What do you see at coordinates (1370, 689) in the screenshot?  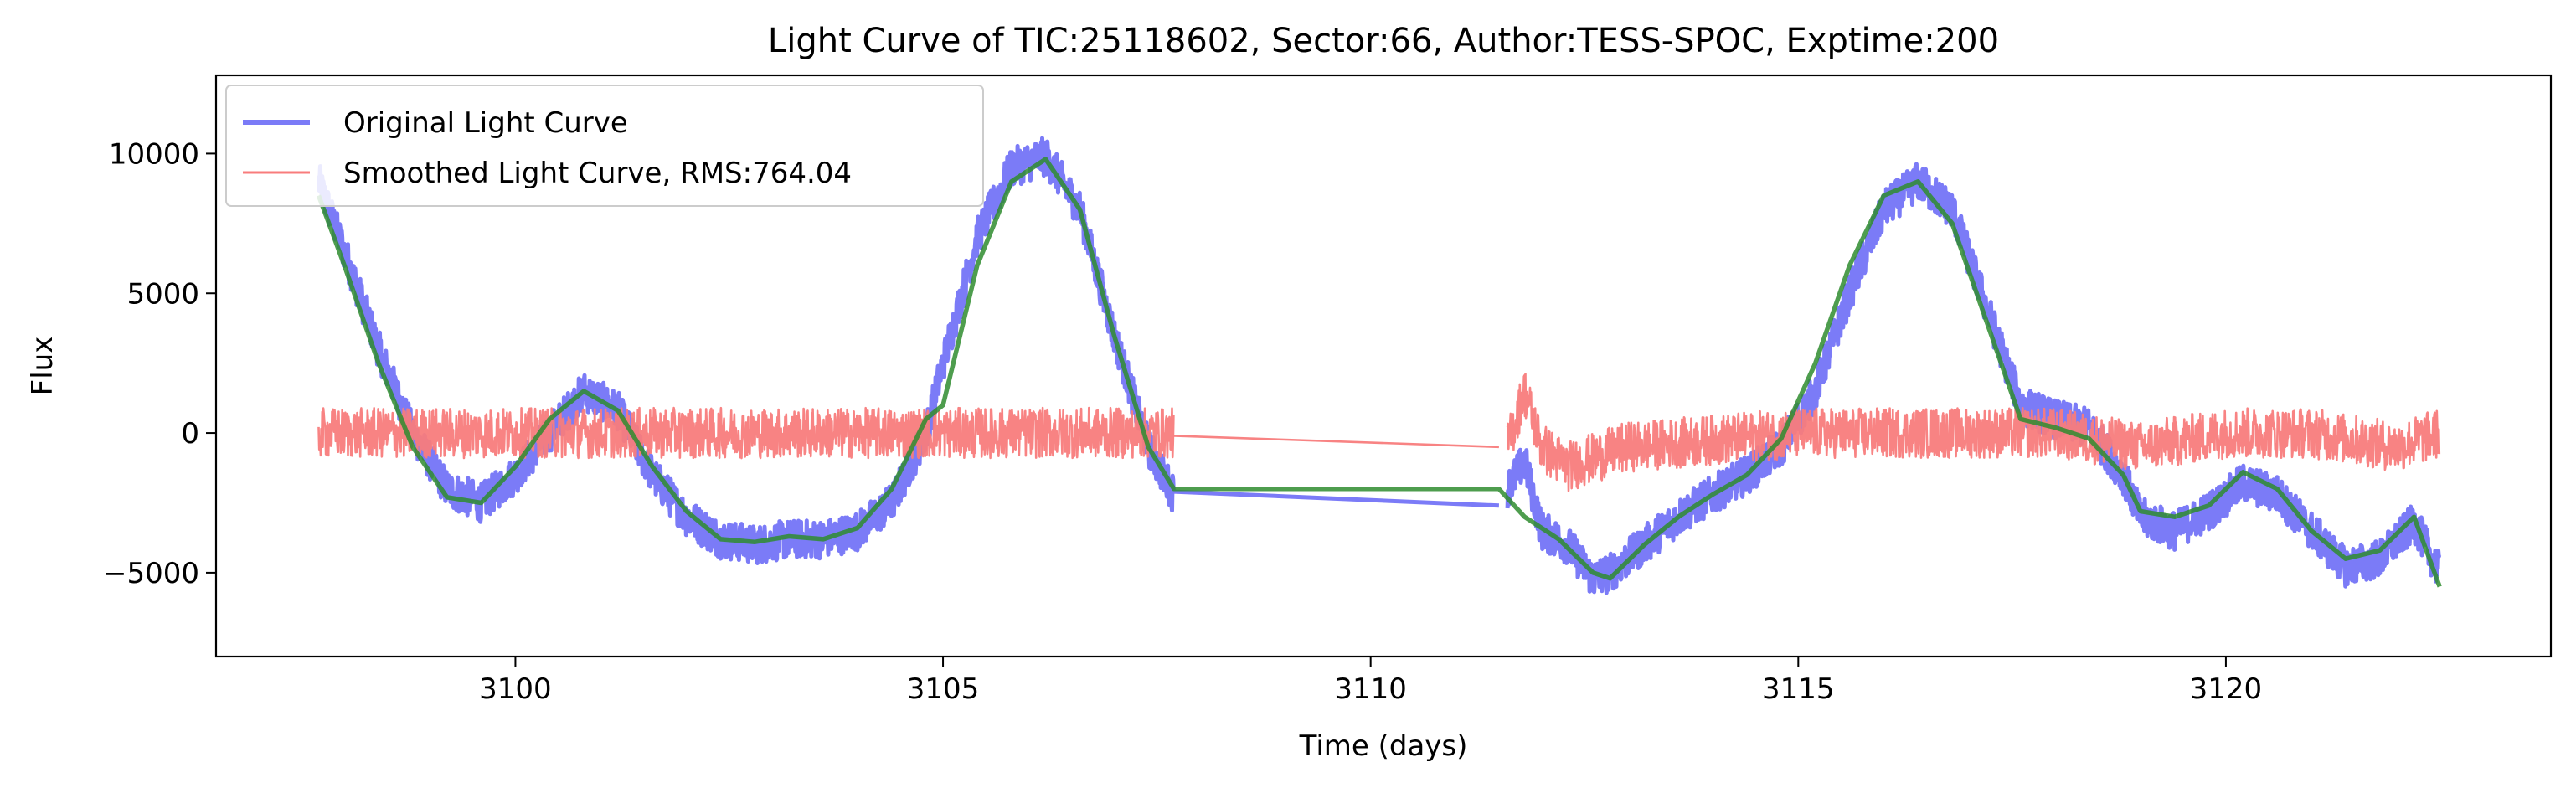 I see `x-tick-label: 3110` at bounding box center [1370, 689].